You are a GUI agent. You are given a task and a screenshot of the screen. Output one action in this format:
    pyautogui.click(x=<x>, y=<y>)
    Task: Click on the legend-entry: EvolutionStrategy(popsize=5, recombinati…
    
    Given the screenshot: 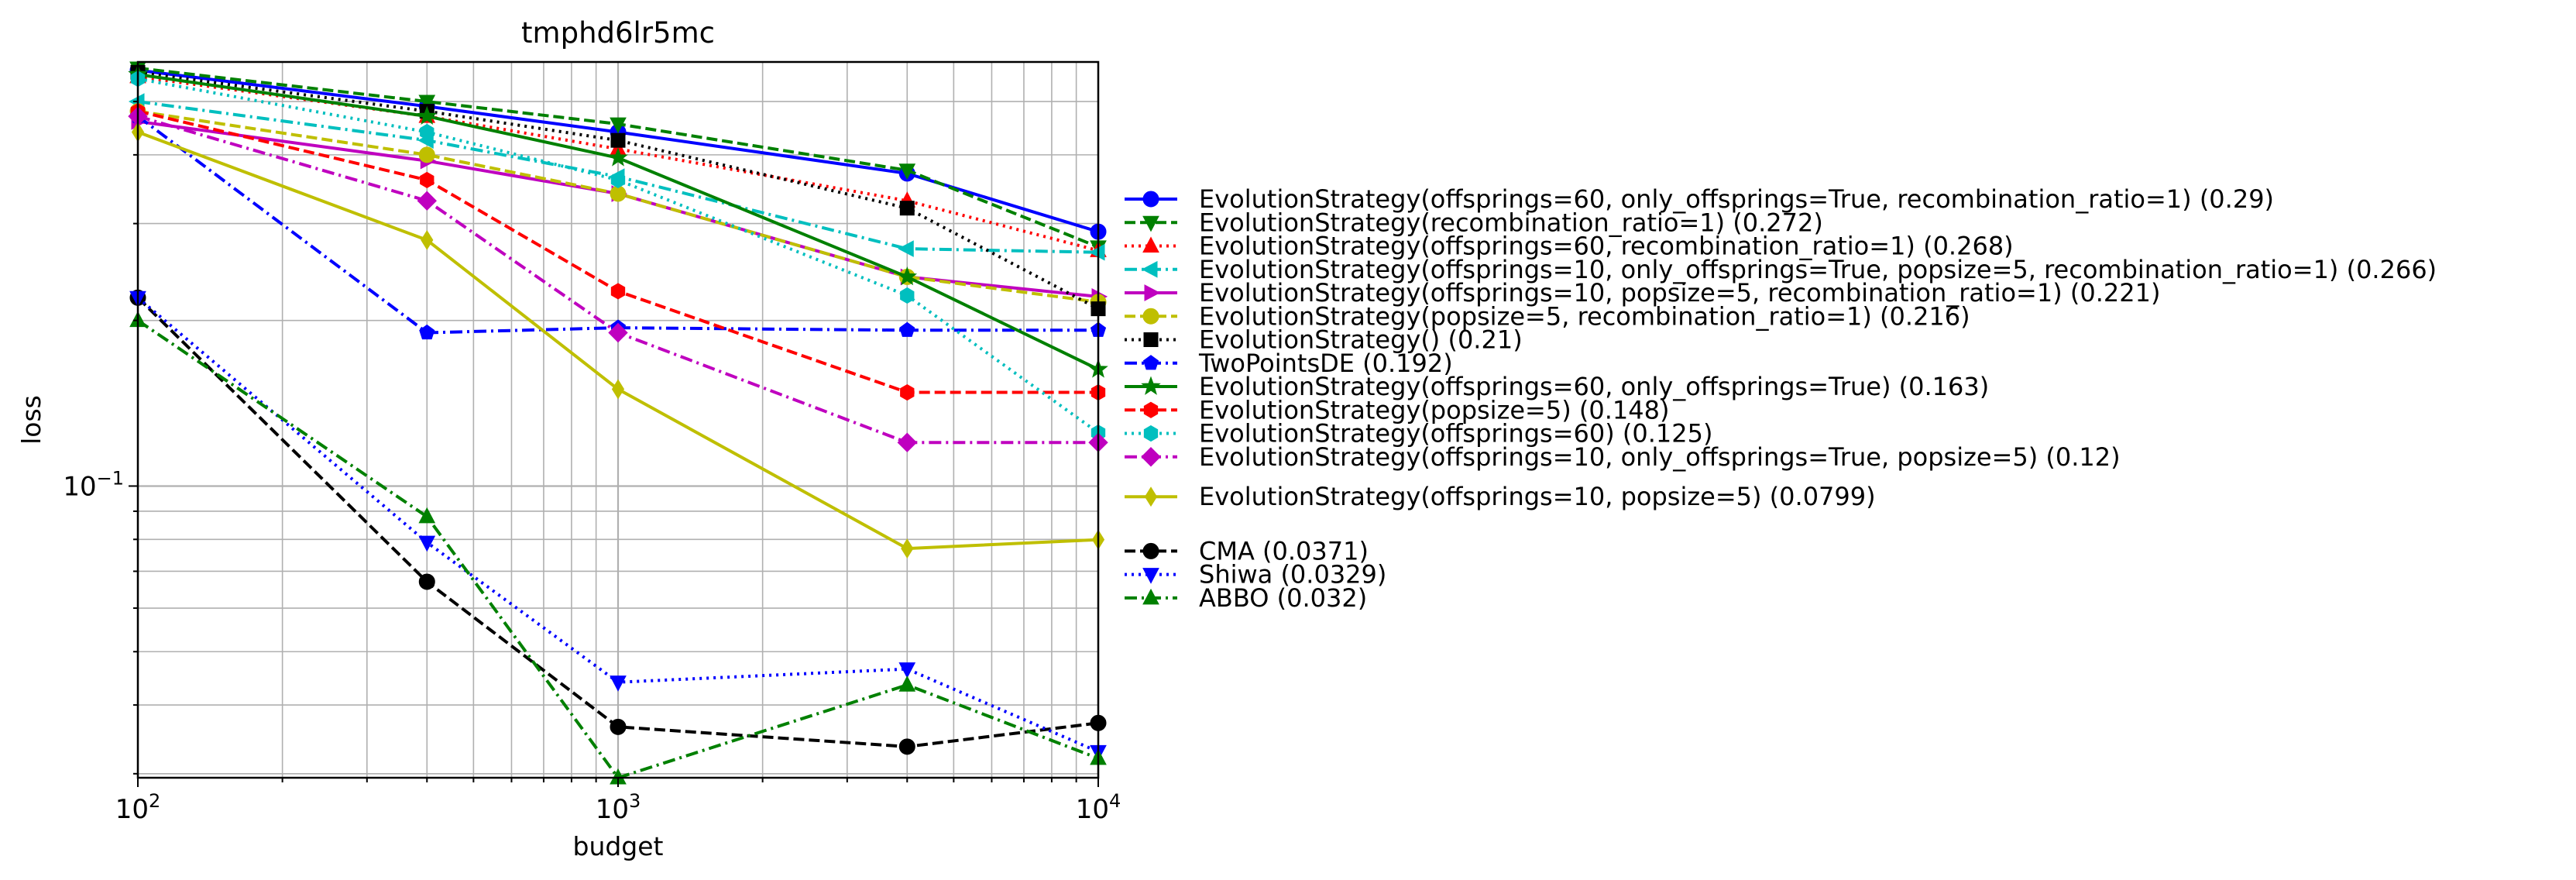 What is the action you would take?
    pyautogui.click(x=1547, y=316)
    